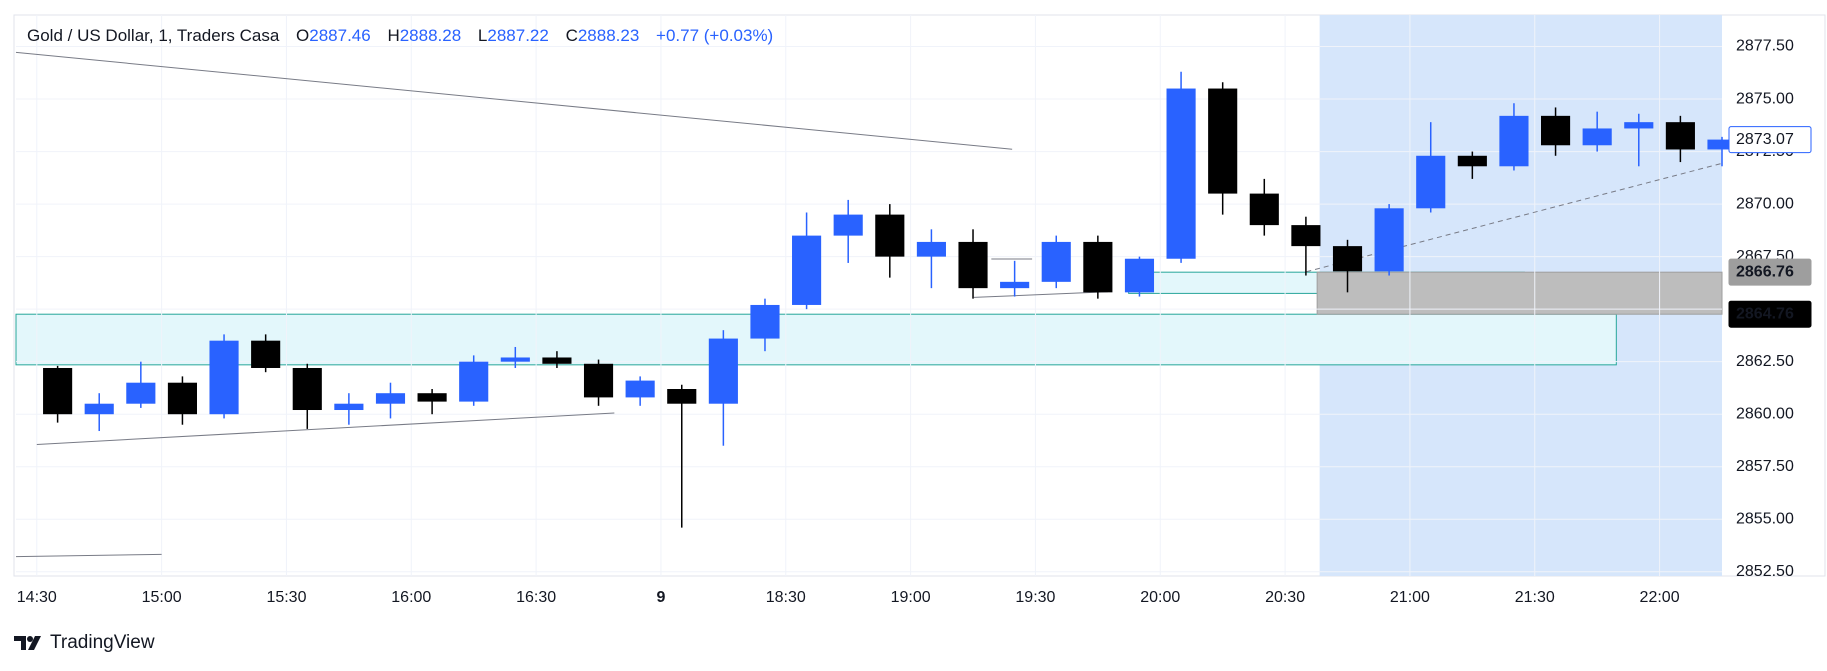 This screenshot has width=1827, height=671. What do you see at coordinates (518, 35) in the screenshot?
I see `legend-value: 2887.22` at bounding box center [518, 35].